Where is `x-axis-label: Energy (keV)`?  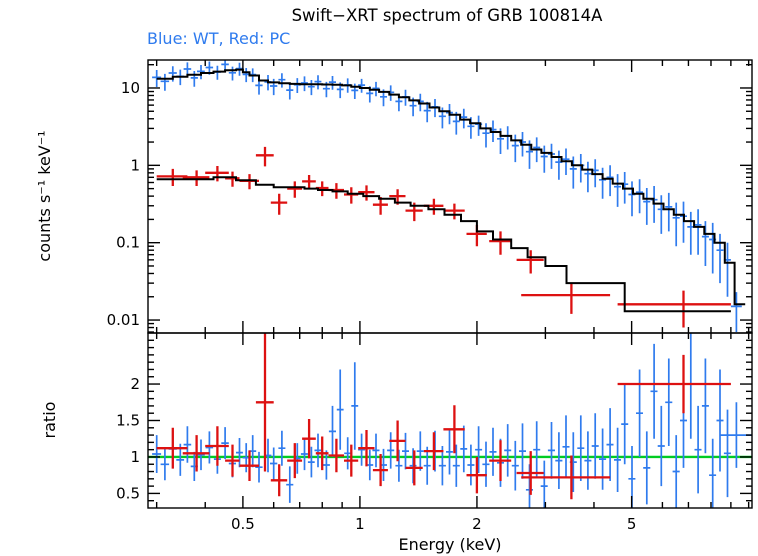 x-axis-label: Energy (keV) is located at coordinates (449, 544).